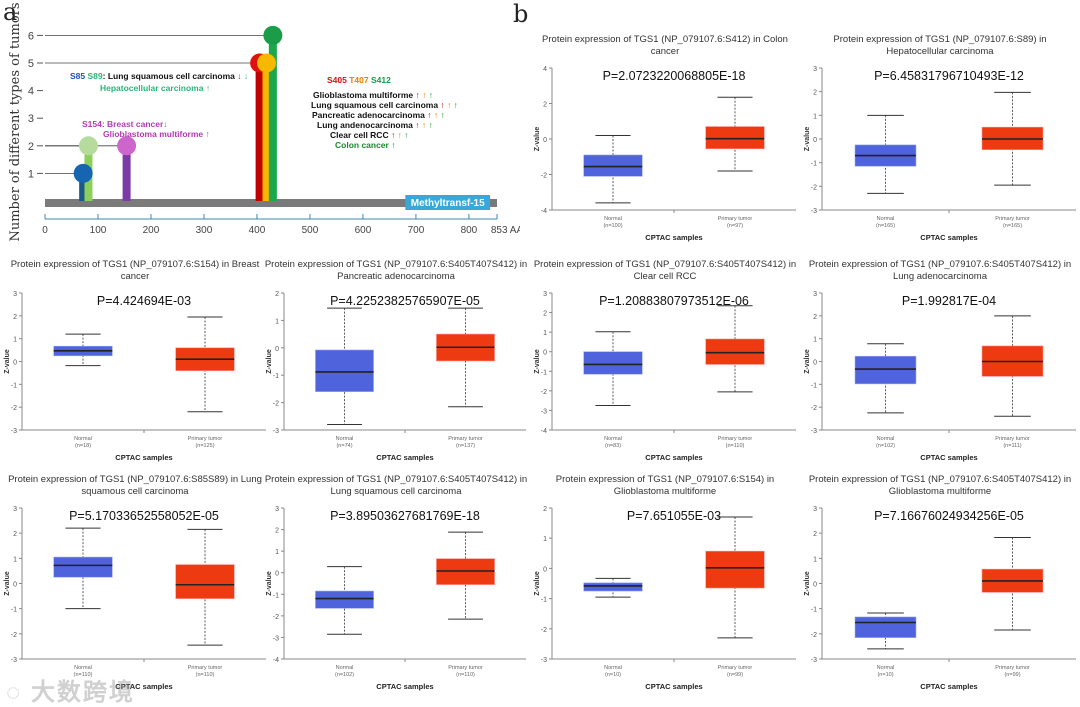  Describe the element at coordinates (95, 76) in the screenshot. I see `annotation-text: S89` at that location.